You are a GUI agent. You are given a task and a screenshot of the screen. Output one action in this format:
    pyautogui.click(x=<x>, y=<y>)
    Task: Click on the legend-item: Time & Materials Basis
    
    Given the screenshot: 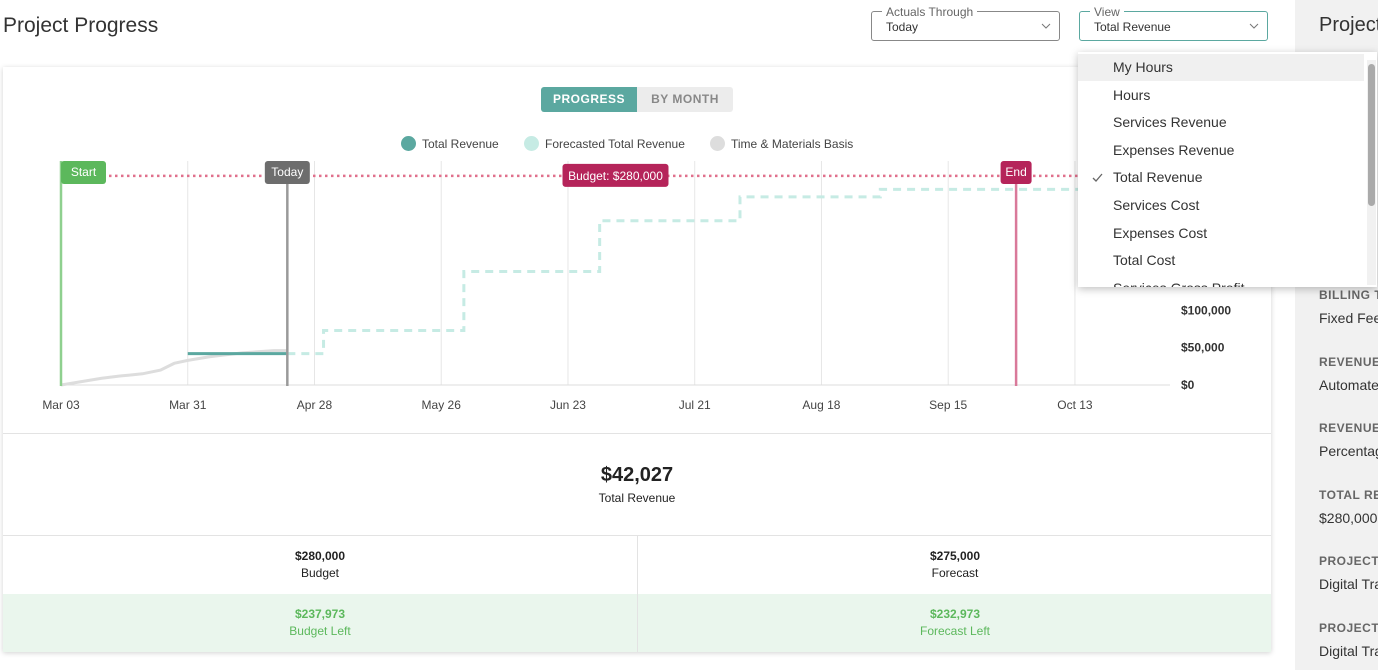 What is the action you would take?
    pyautogui.click(x=781, y=143)
    